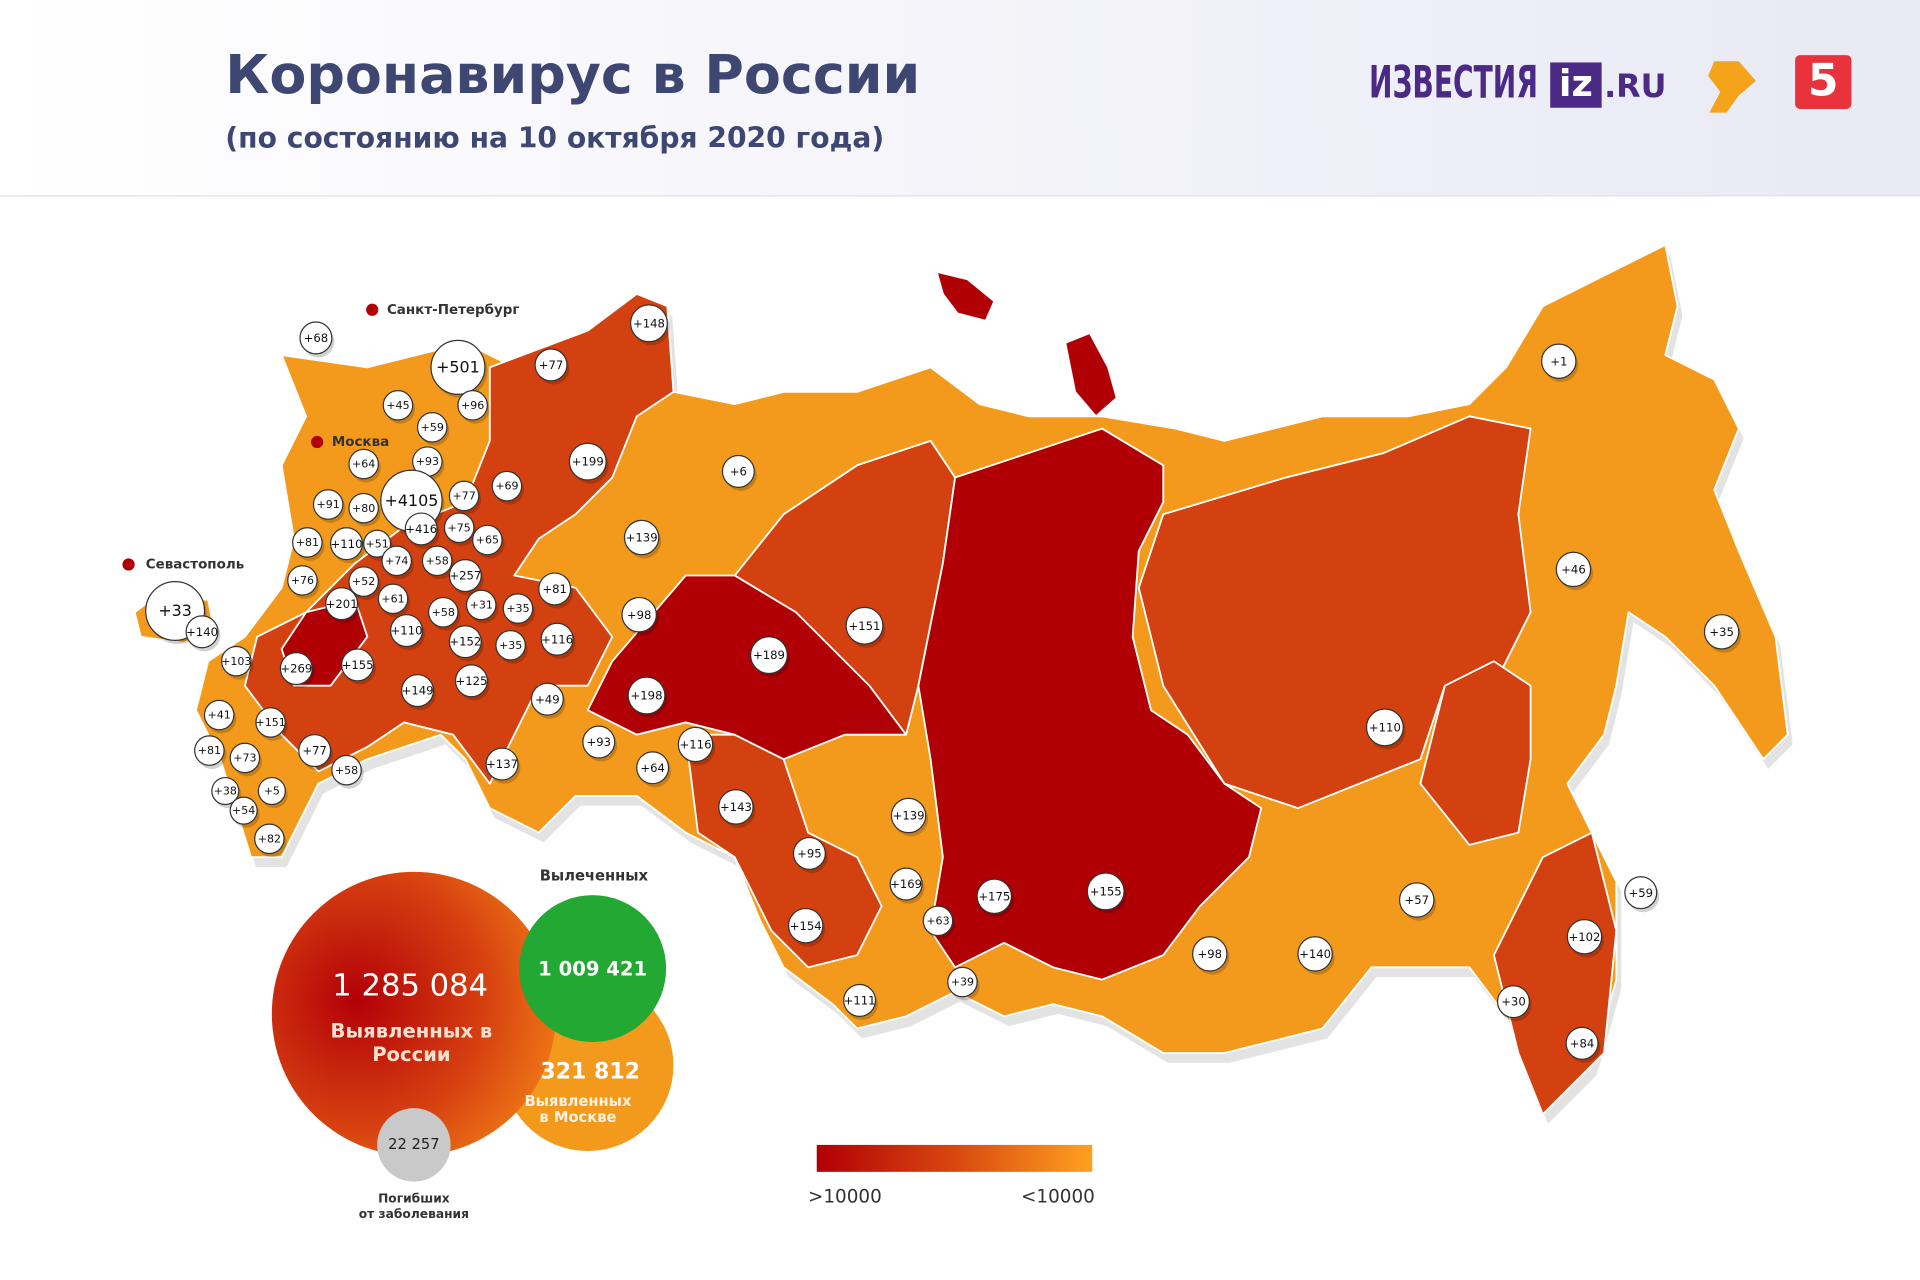  What do you see at coordinates (1453, 83) in the screenshot?
I see `logo-izvestia: ИЗВЕСТИЯ` at bounding box center [1453, 83].